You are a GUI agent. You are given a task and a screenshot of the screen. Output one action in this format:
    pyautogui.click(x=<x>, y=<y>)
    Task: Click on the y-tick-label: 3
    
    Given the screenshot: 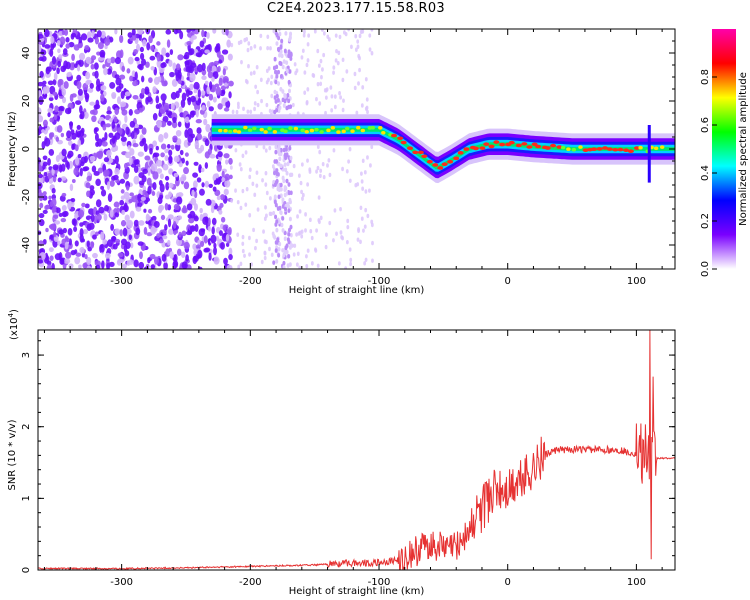 What is the action you would take?
    pyautogui.click(x=26, y=355)
    